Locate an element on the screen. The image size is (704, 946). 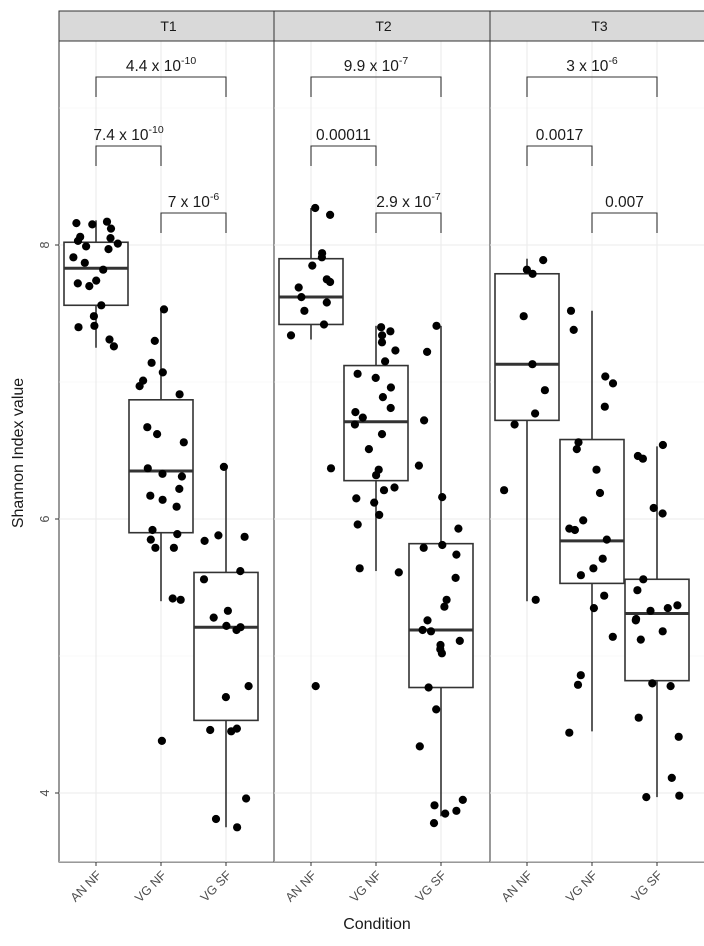
comparison-bracket: 9.9 x 10⁻⁷ is located at coordinates (376, 76).